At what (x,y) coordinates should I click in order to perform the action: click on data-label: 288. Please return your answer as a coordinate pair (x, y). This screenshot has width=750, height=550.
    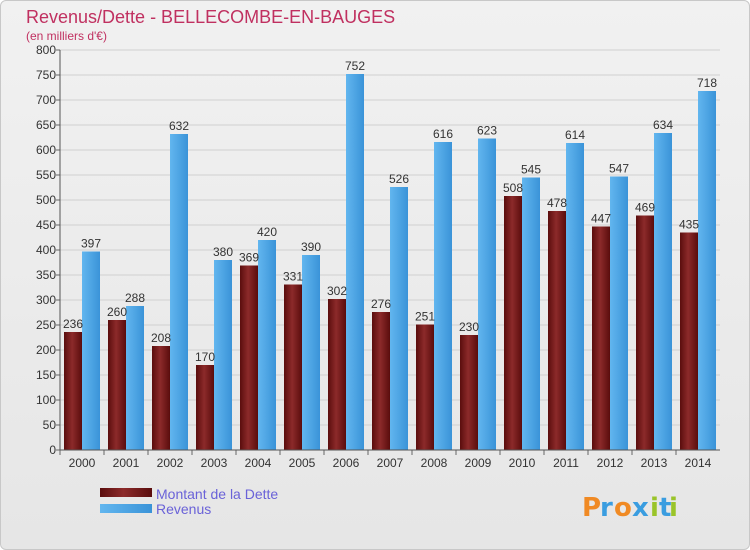
    Looking at the image, I should click on (135, 298).